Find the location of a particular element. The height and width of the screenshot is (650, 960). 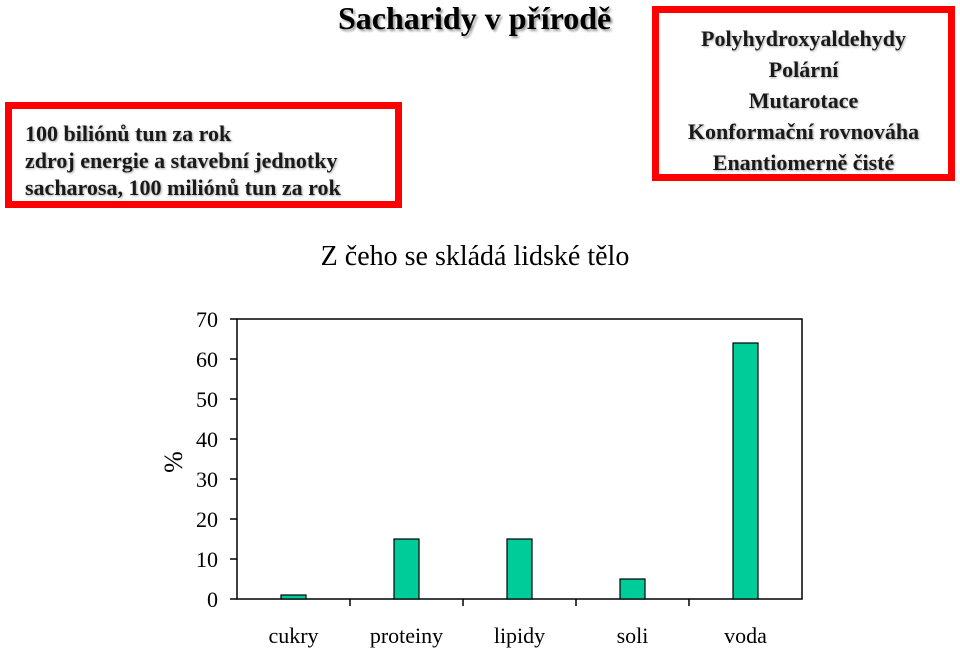

left-box-line-2: zdroj energie a stavební jednotky is located at coordinates (181, 160).